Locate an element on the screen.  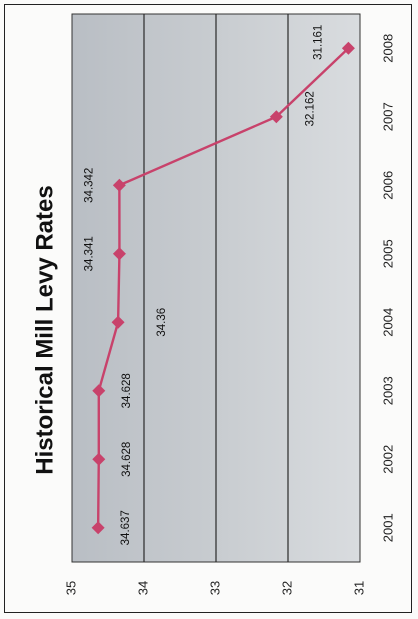
value-tick-label: 32 is located at coordinates (286, 588).